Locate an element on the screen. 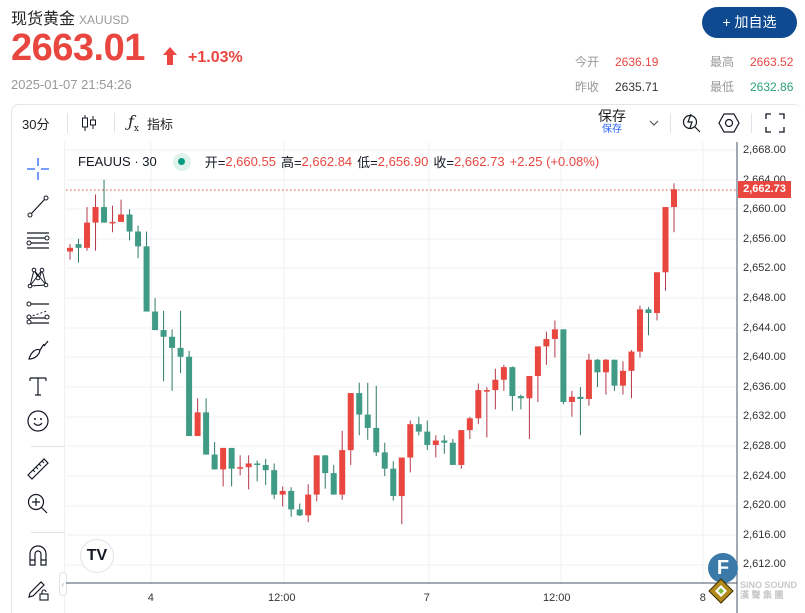 This screenshot has height=613, width=805. emoji-tool is located at coordinates (38, 421).